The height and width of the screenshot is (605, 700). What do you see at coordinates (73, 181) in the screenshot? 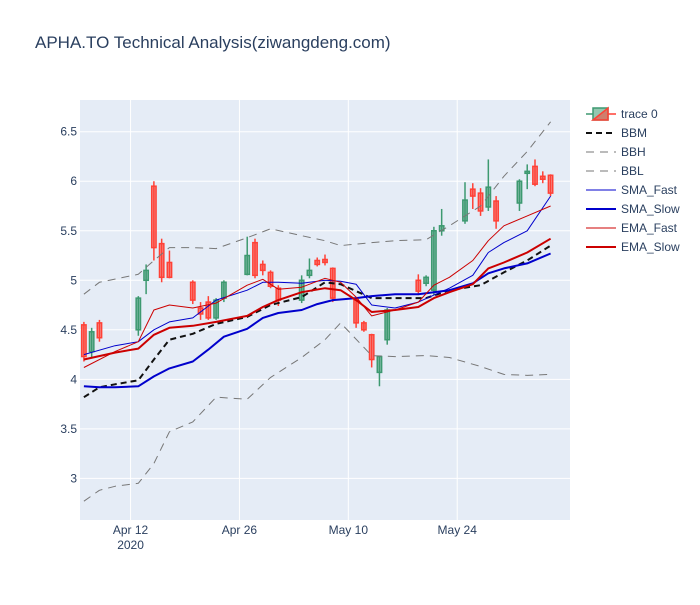
I see `y-tick-label: 6` at bounding box center [73, 181].